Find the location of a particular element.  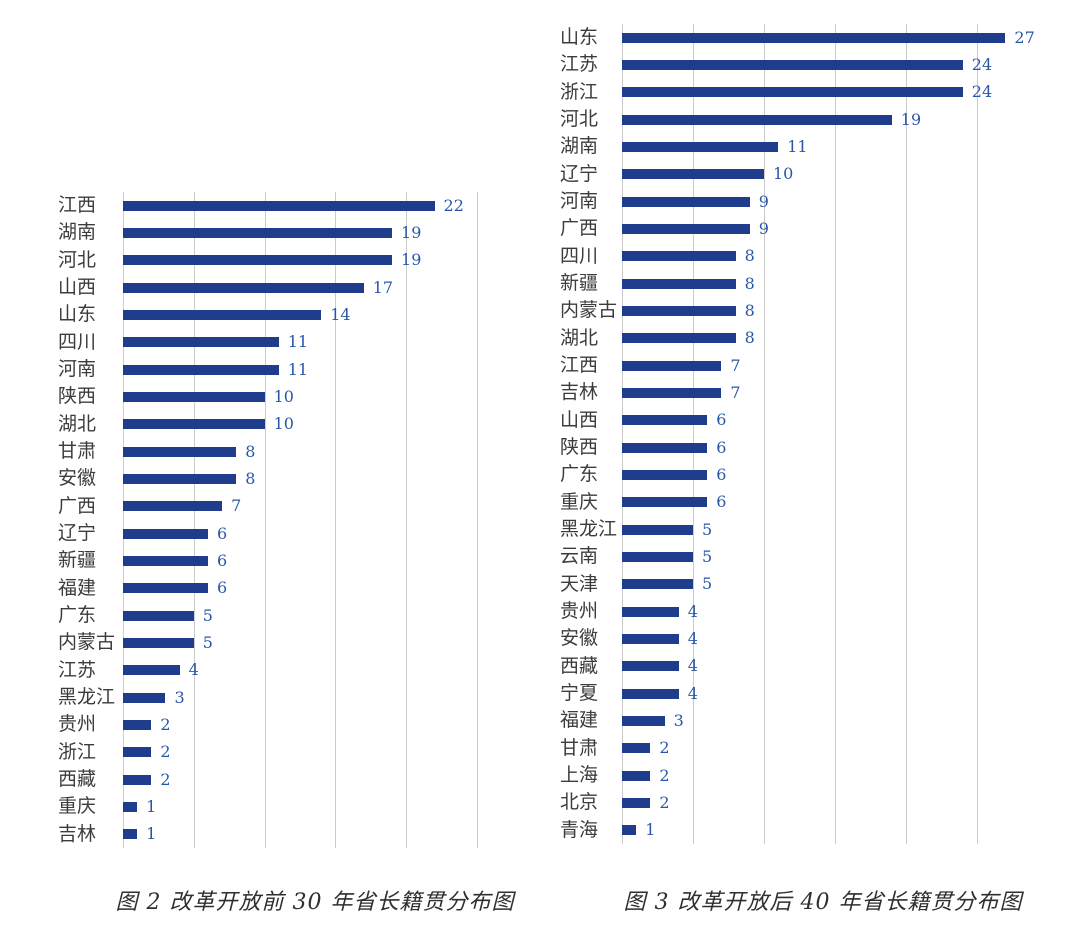

bar-track: 24 is located at coordinates (807, 92).